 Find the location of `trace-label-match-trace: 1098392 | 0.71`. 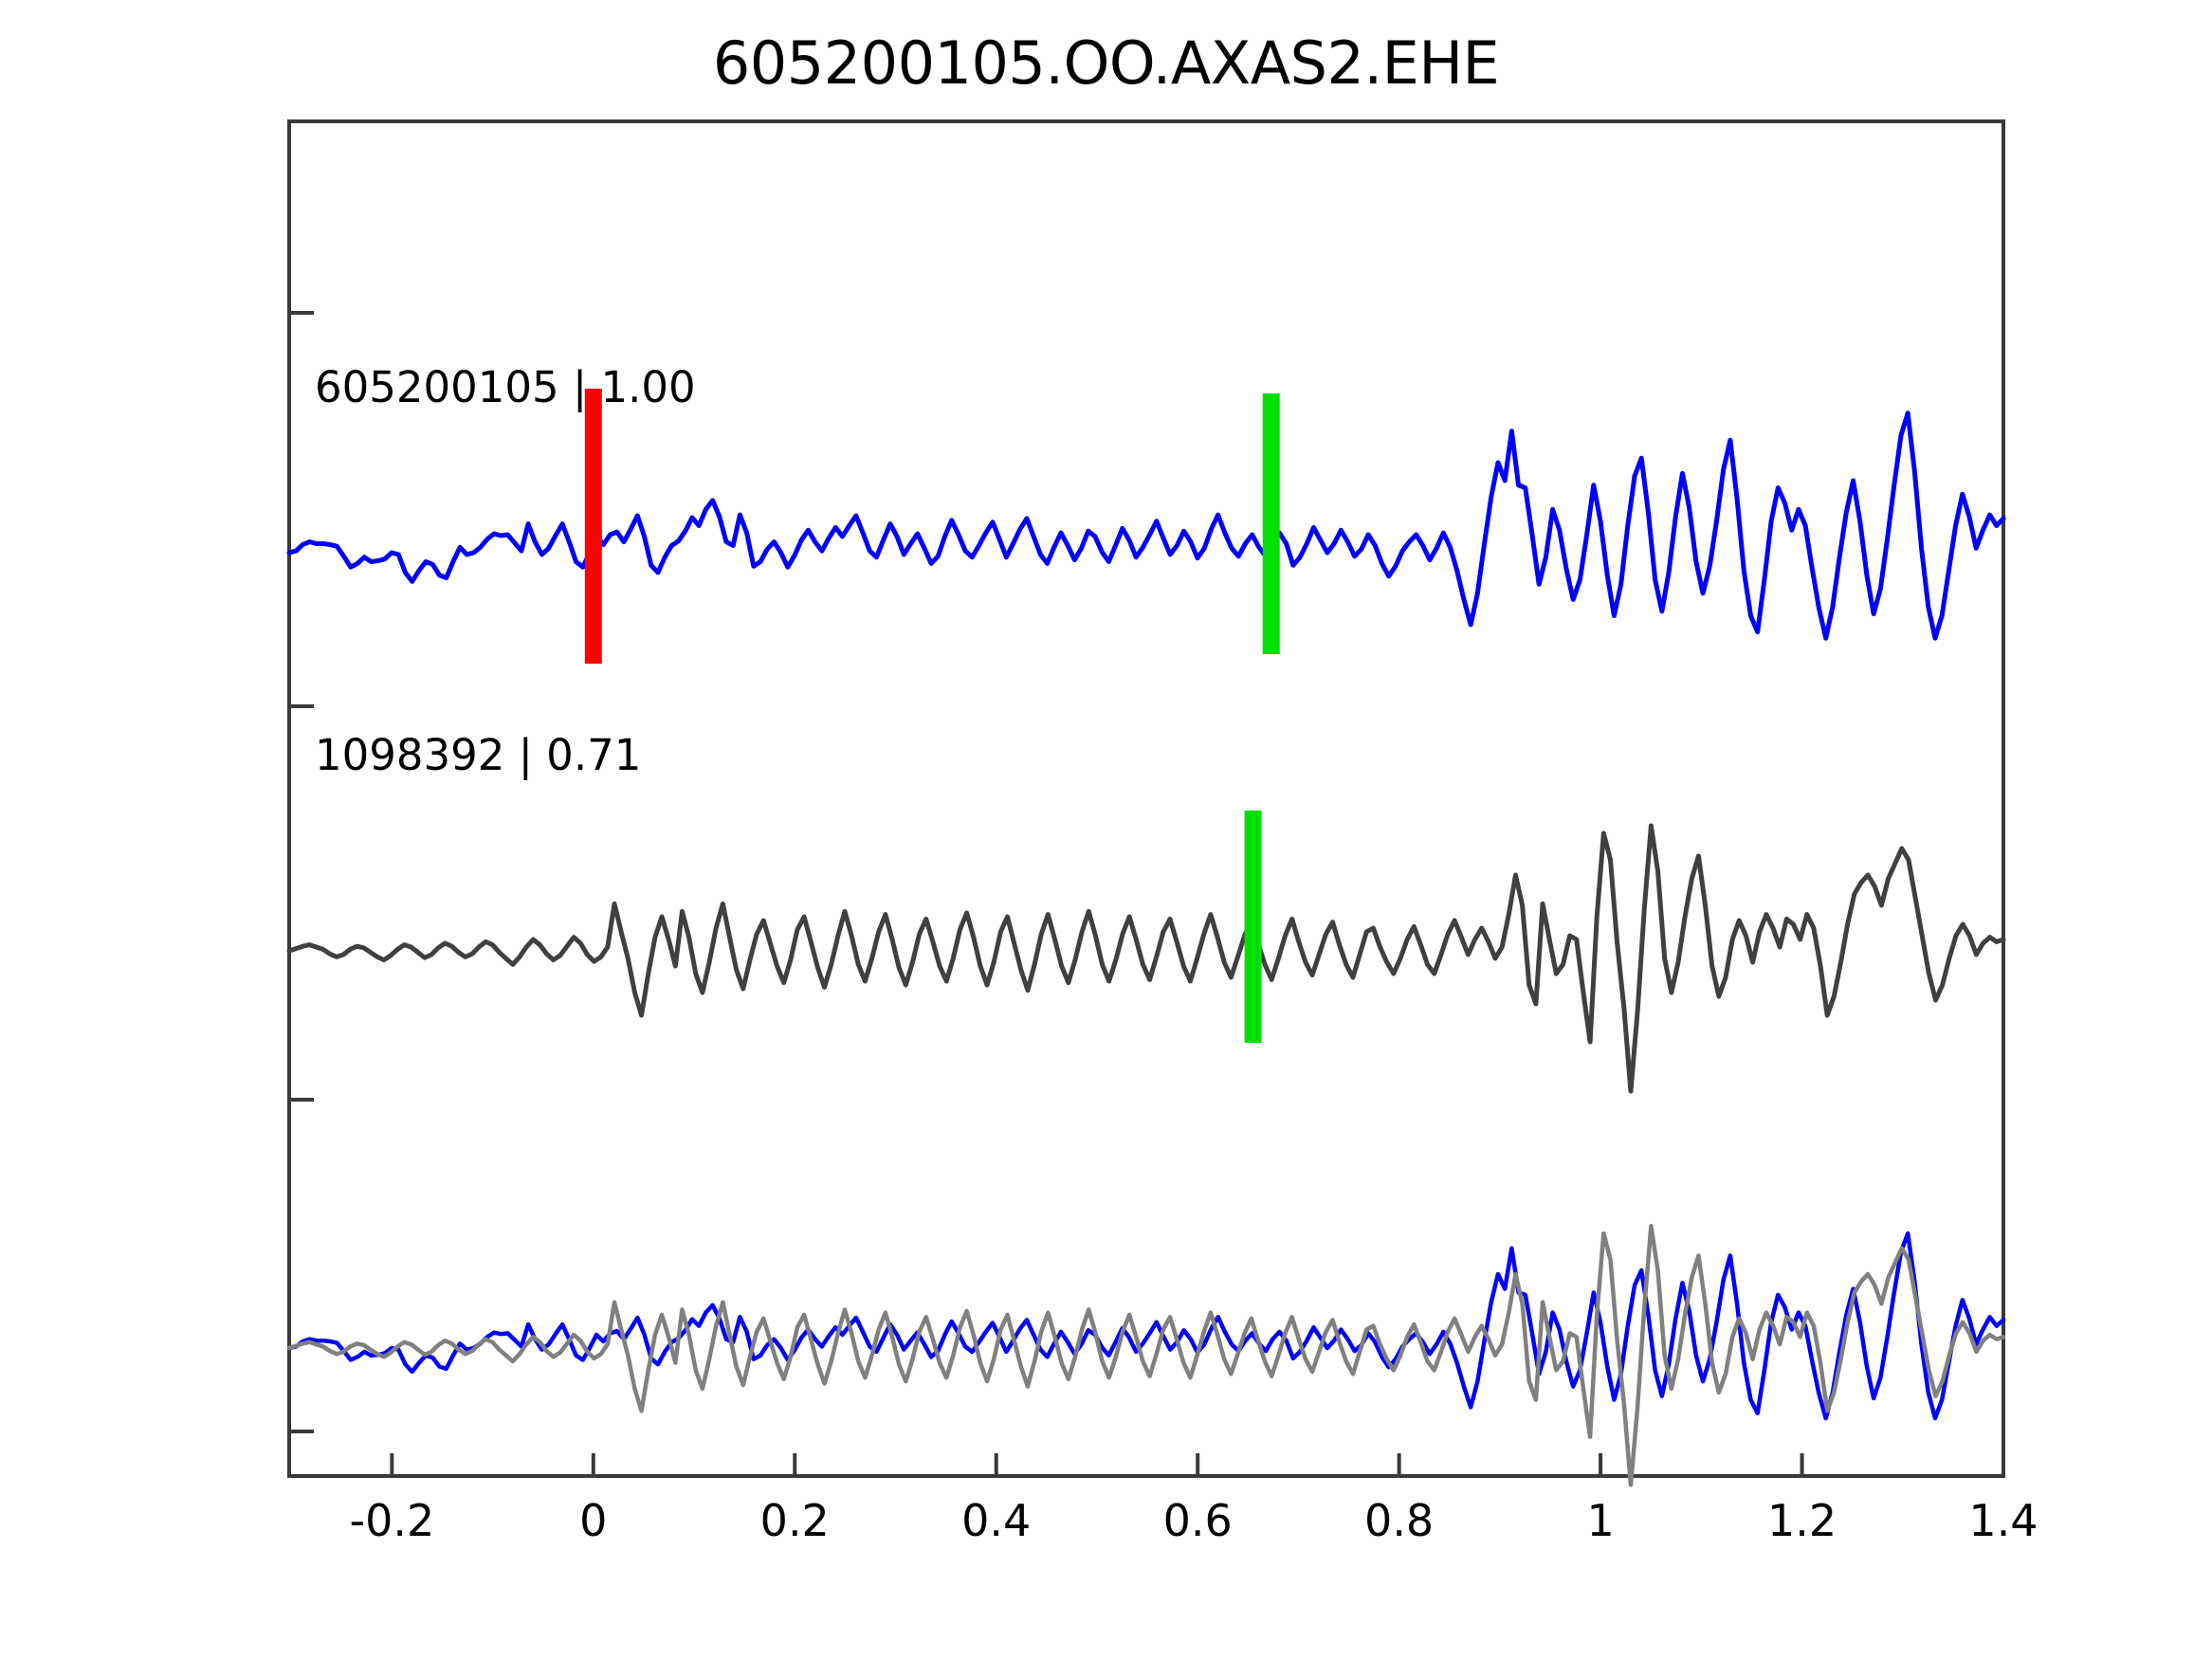

trace-label-match-trace: 1098392 | 0.71 is located at coordinates (478, 755).